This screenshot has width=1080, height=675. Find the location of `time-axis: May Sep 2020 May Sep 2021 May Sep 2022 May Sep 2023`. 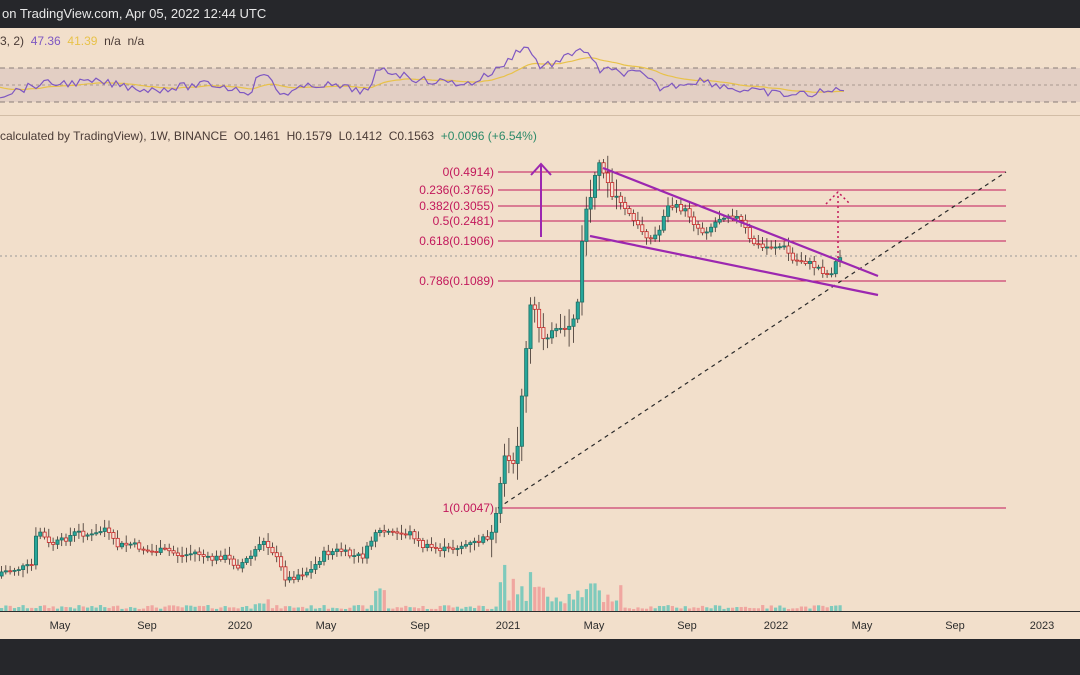

time-axis: May Sep 2020 May Sep 2021 May Sep 2022 May Sep 2023 is located at coordinates (540, 625).